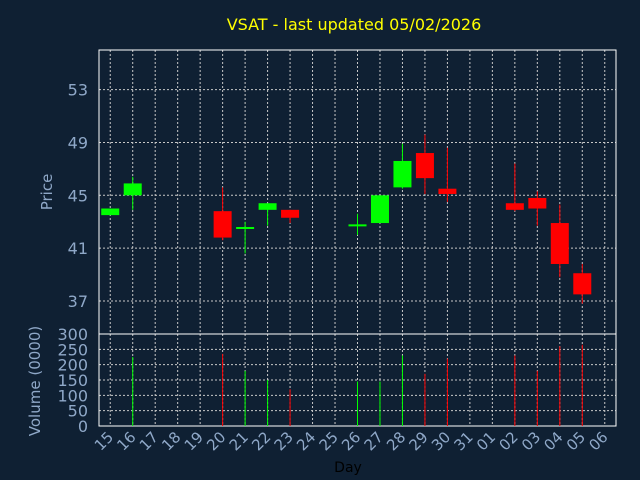 This screenshot has width=640, height=480. Describe the element at coordinates (78, 301) in the screenshot. I see `price-tick-label: 37` at that location.